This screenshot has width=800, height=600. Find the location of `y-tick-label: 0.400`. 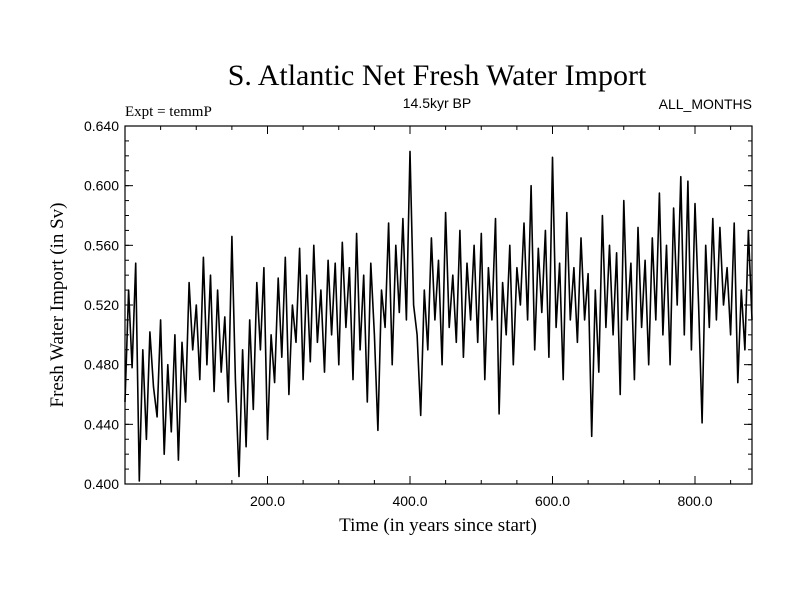

y-tick-label: 0.400 is located at coordinates (101, 484).